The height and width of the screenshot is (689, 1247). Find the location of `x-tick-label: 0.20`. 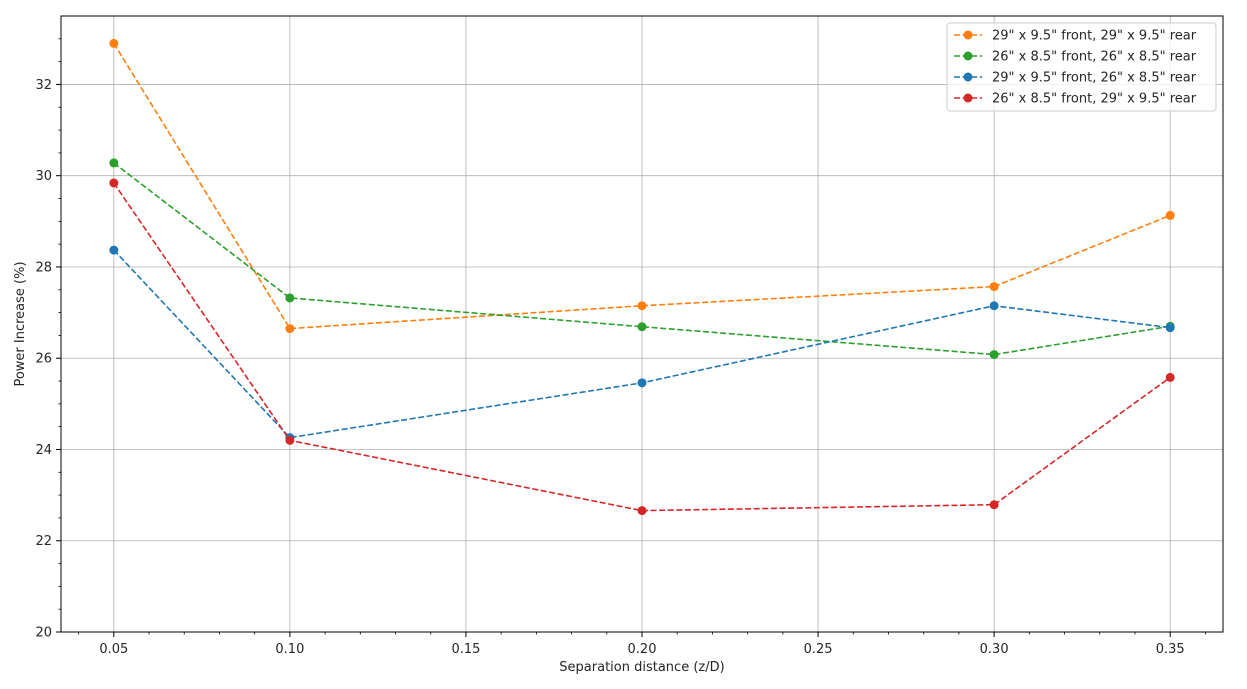

x-tick-label: 0.20 is located at coordinates (642, 649).